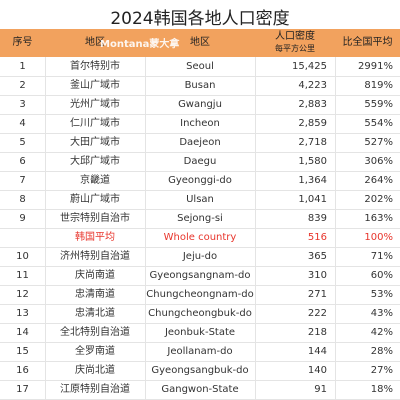 This screenshot has height=400, width=400. What do you see at coordinates (22, 104) in the screenshot?
I see `table-cell: 3` at bounding box center [22, 104].